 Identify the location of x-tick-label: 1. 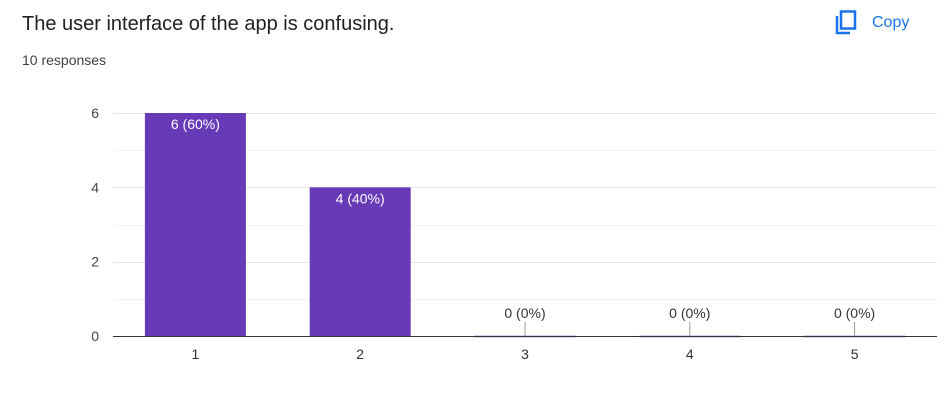
(196, 354).